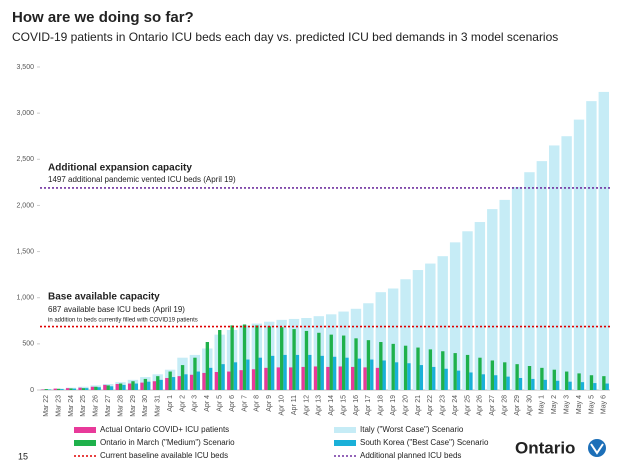 The image size is (632, 476). I want to click on x-tick-label: May 4, so click(579, 404).